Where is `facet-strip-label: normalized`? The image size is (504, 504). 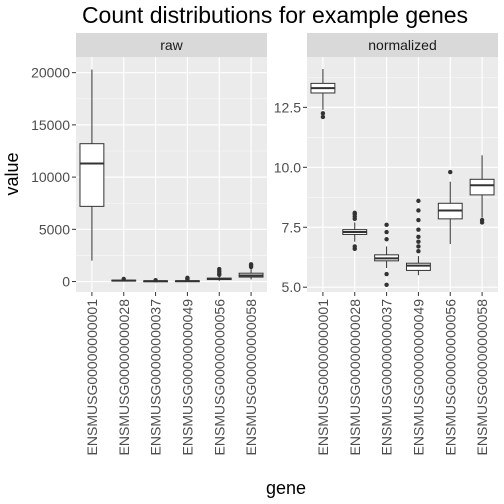 facet-strip-label: normalized is located at coordinates (402, 45).